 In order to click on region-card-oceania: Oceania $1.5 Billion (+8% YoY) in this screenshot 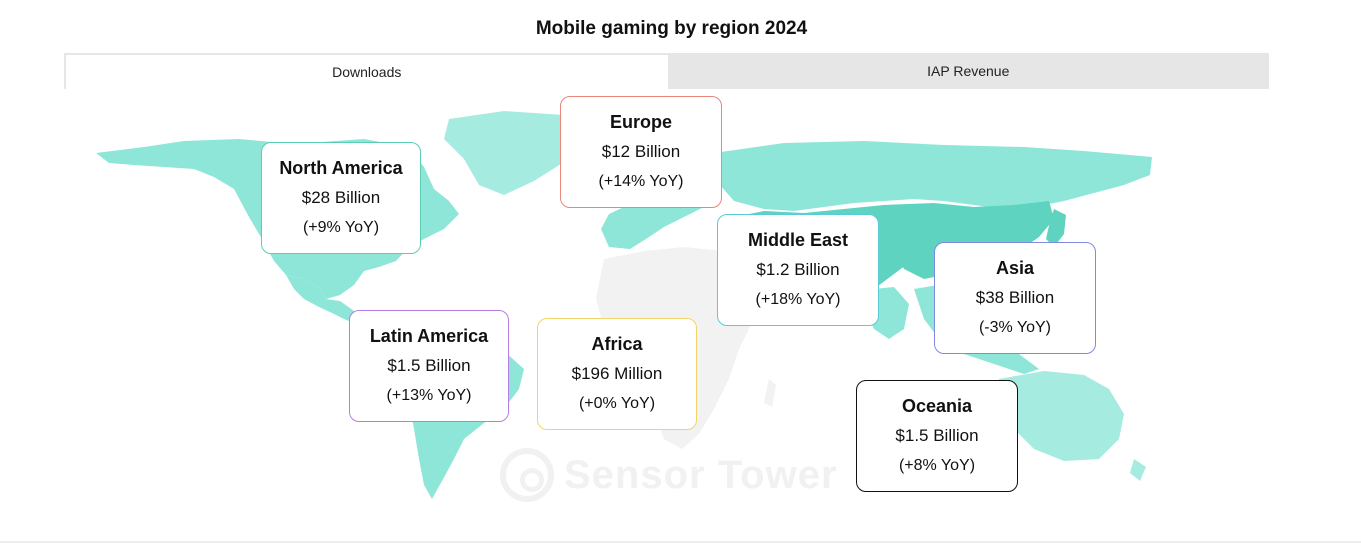, I will do `click(937, 436)`.